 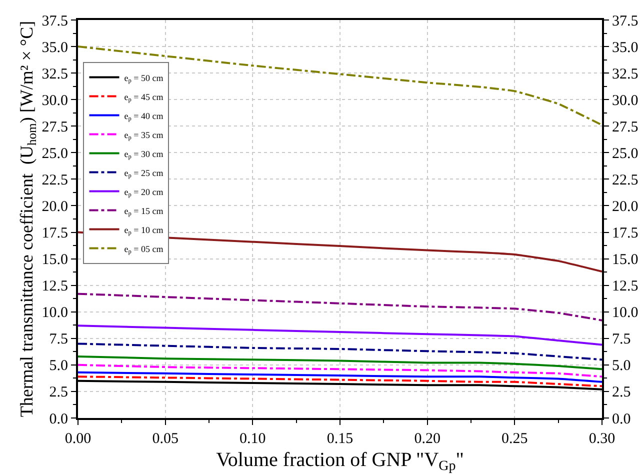 I want to click on x-tick-label: 0.25, so click(x=515, y=439).